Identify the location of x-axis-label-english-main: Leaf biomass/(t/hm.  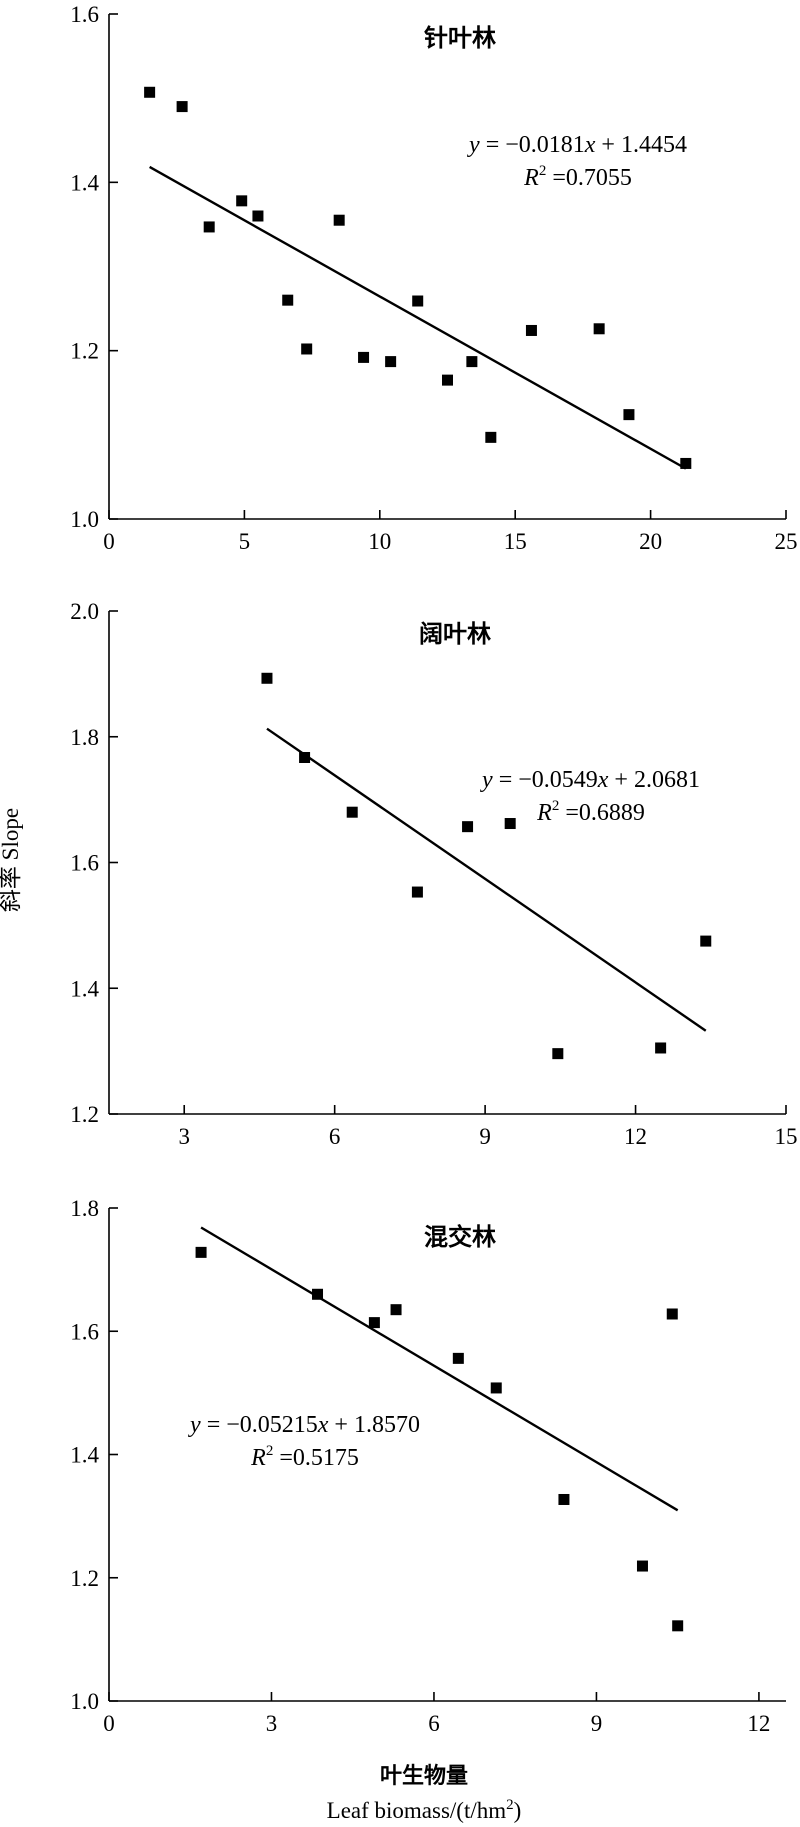
(417, 1810).